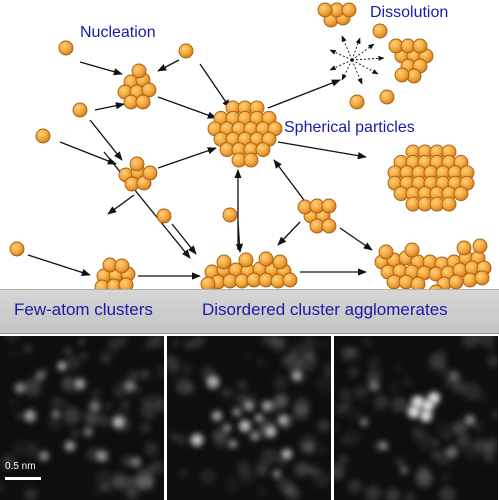 This screenshot has width=499, height=500. Describe the element at coordinates (121, 204) in the screenshot. I see `arrow-mid-down` at that location.